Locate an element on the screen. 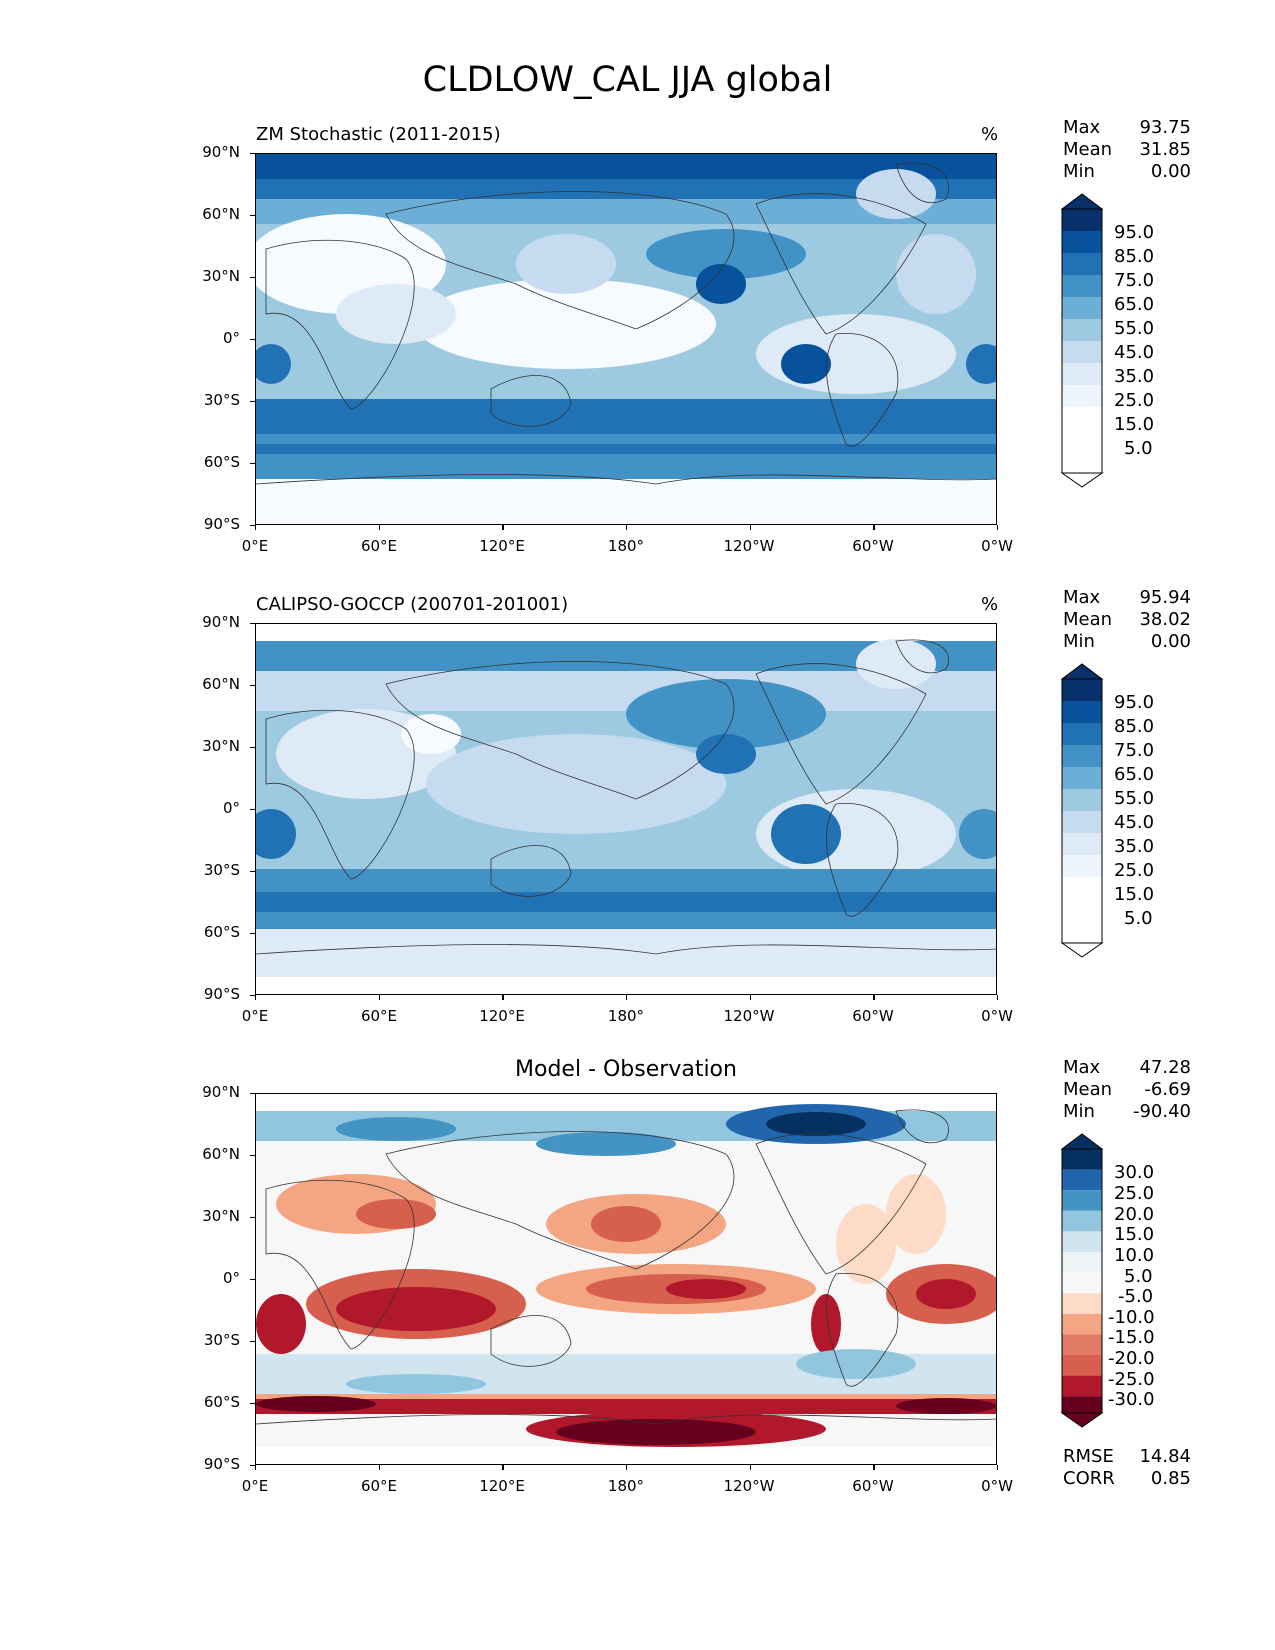  colorbar-label: -5.0 is located at coordinates (1136, 1296).